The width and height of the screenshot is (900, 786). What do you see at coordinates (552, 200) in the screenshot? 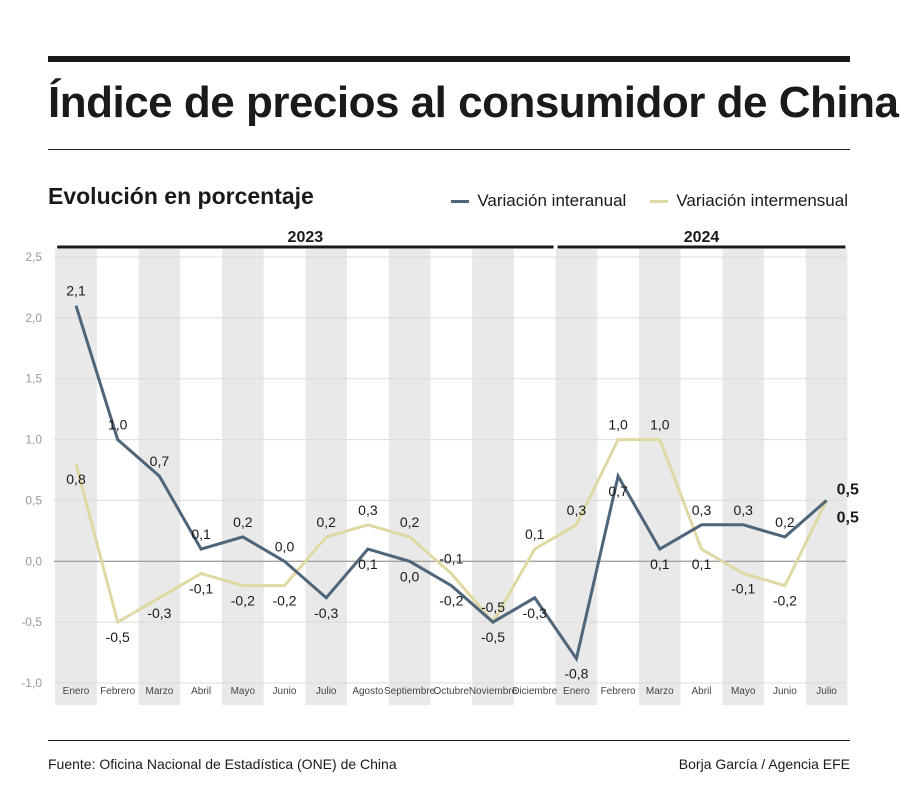
I see `legend-label-interanual: Variación interanual` at bounding box center [552, 200].